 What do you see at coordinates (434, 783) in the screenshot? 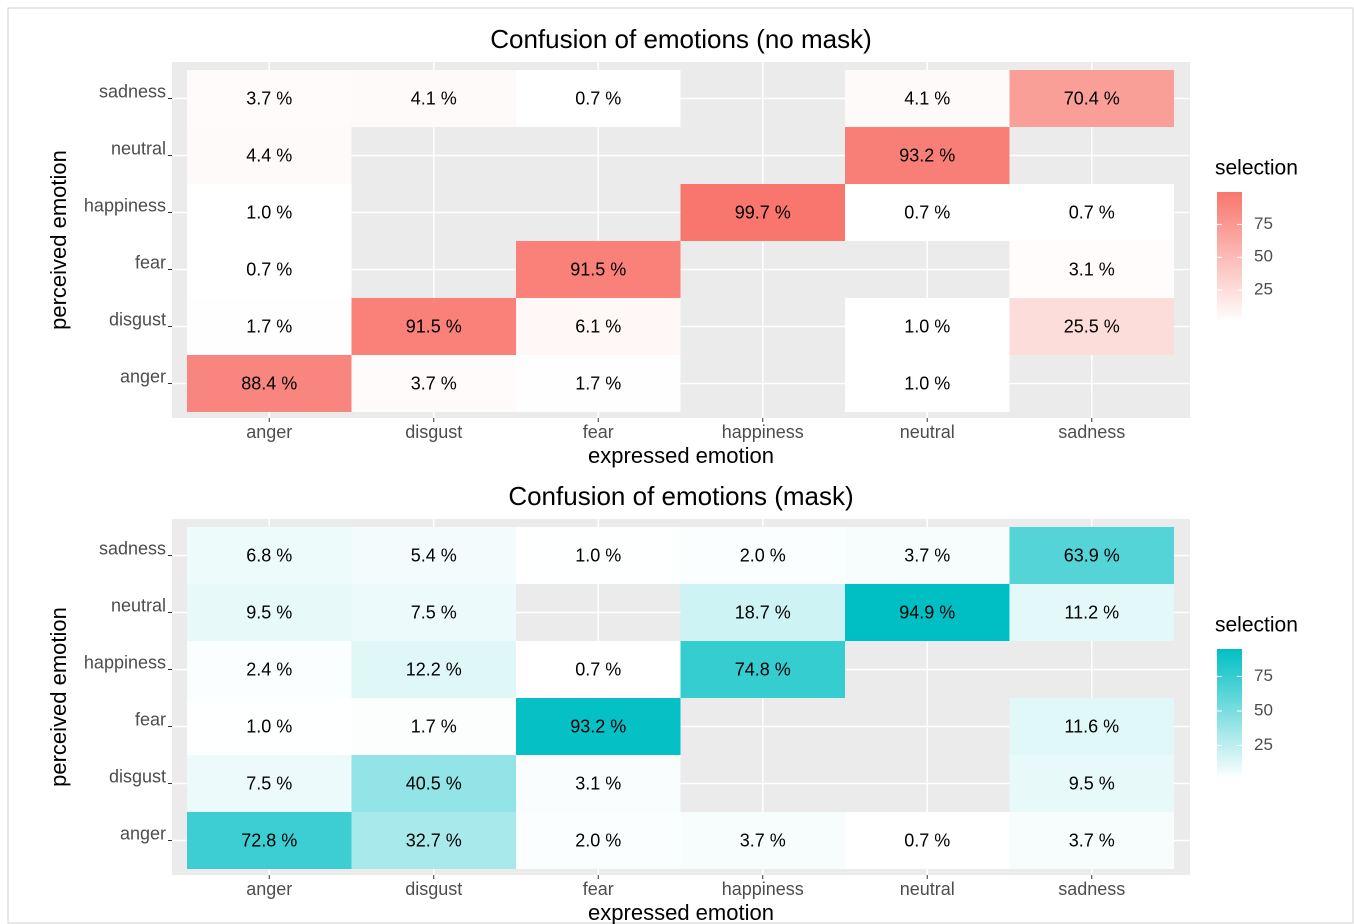
I see `value-label: 40.5 %` at bounding box center [434, 783].